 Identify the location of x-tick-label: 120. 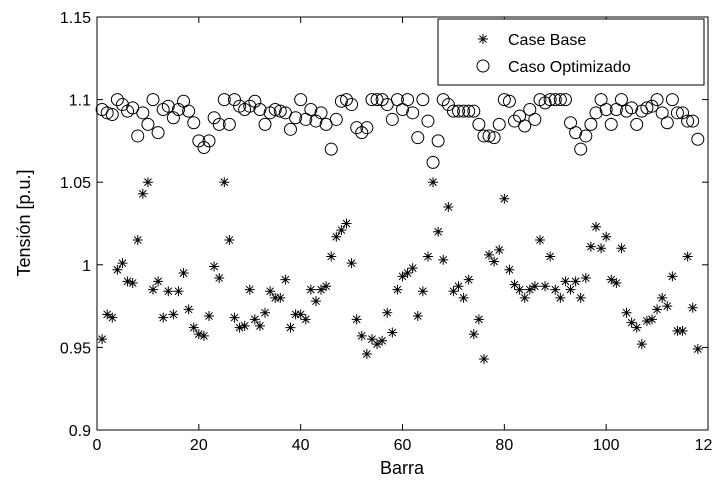
(704, 445).